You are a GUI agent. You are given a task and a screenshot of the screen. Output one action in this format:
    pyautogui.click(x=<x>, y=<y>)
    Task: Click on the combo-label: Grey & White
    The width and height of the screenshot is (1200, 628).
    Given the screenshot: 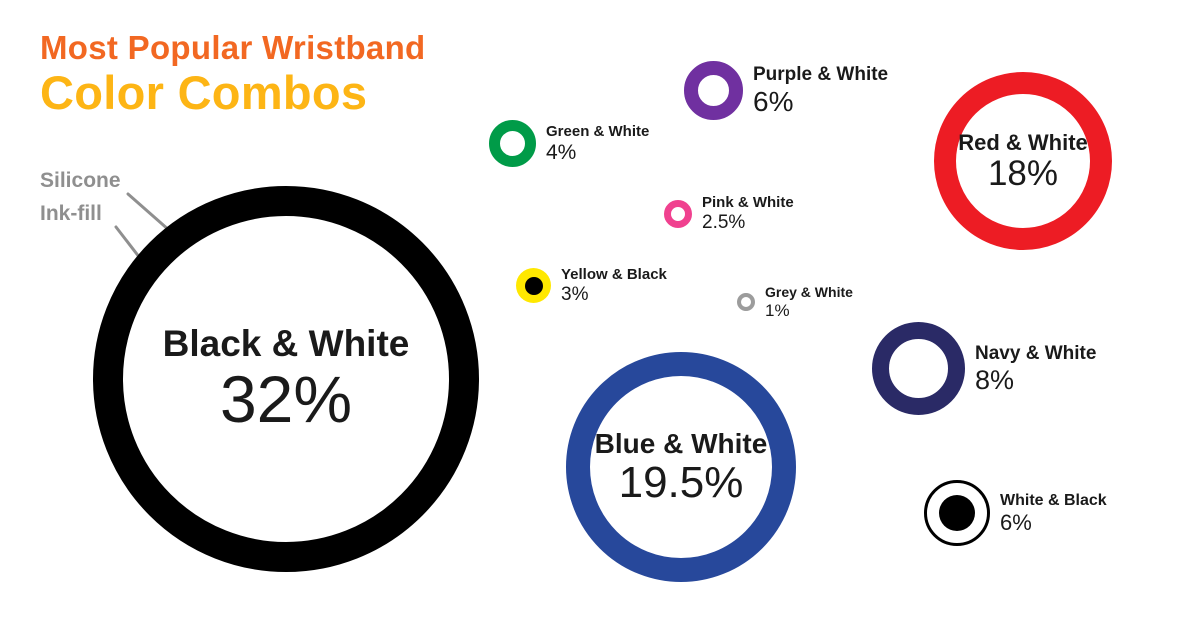 What is the action you would take?
    pyautogui.click(x=809, y=292)
    